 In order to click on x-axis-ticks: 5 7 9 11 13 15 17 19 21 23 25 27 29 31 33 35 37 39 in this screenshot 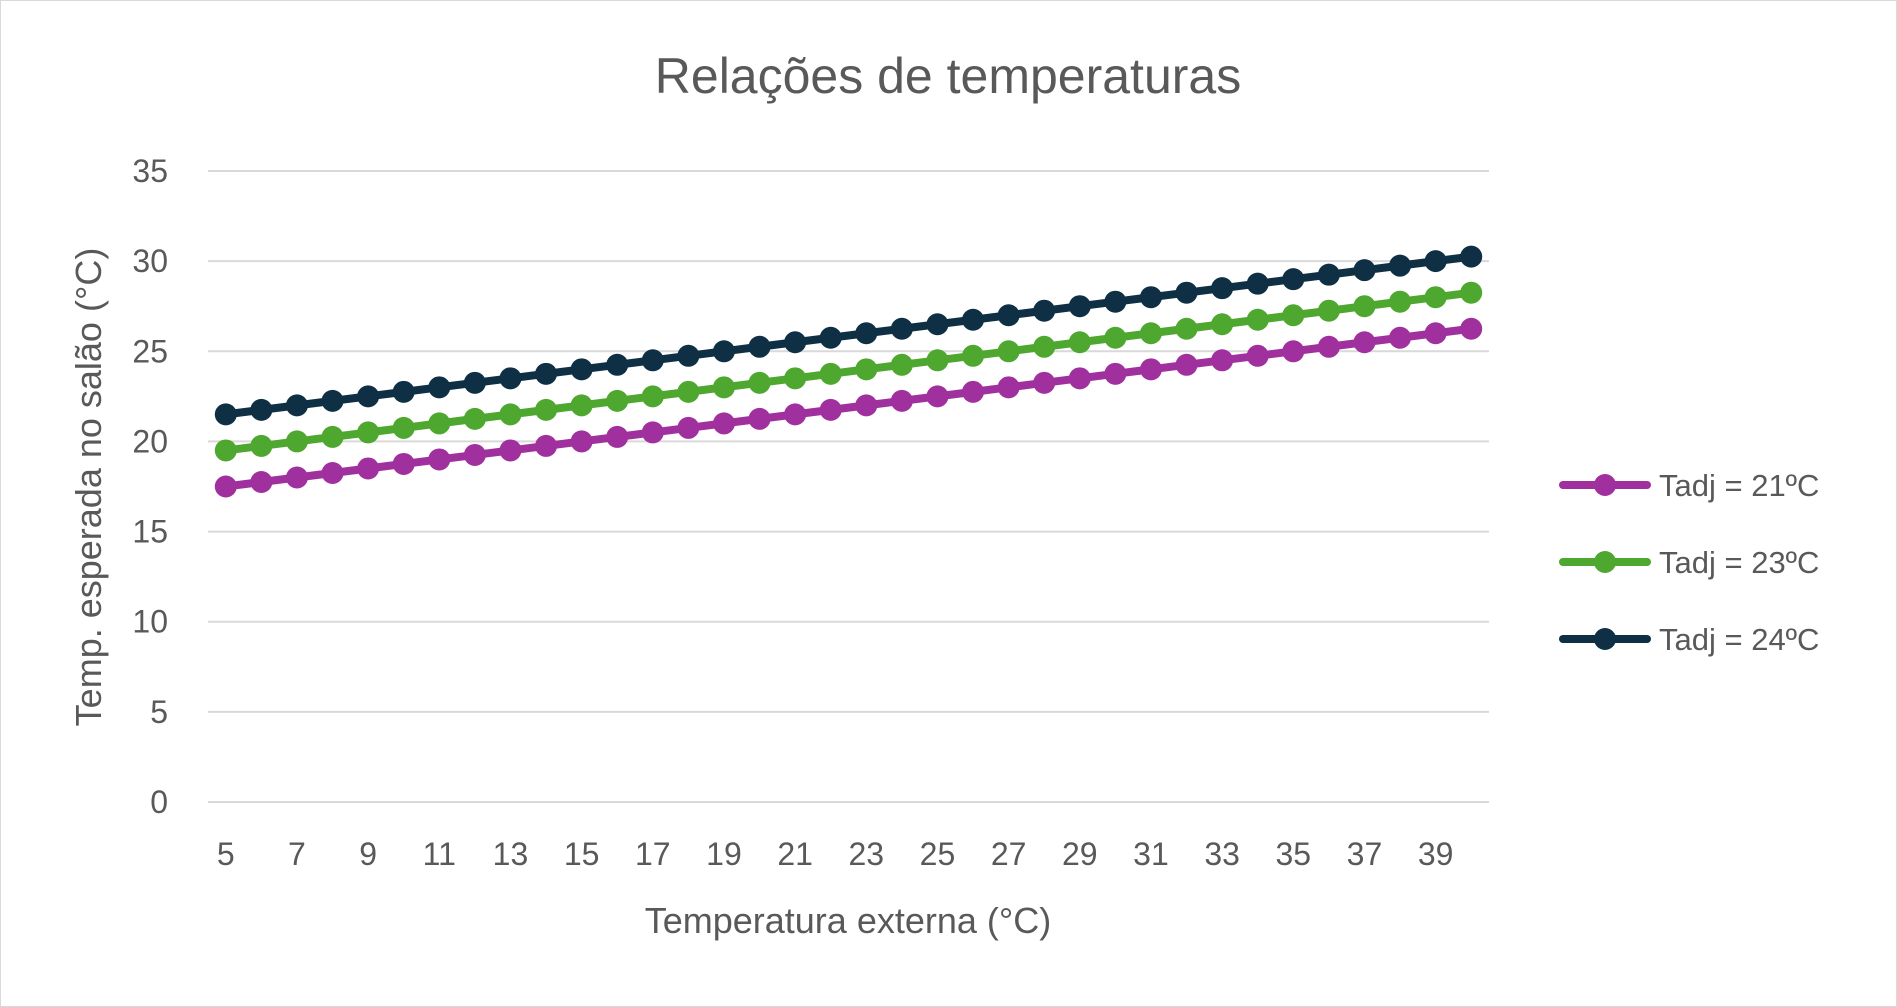, I will do `click(835, 854)`.